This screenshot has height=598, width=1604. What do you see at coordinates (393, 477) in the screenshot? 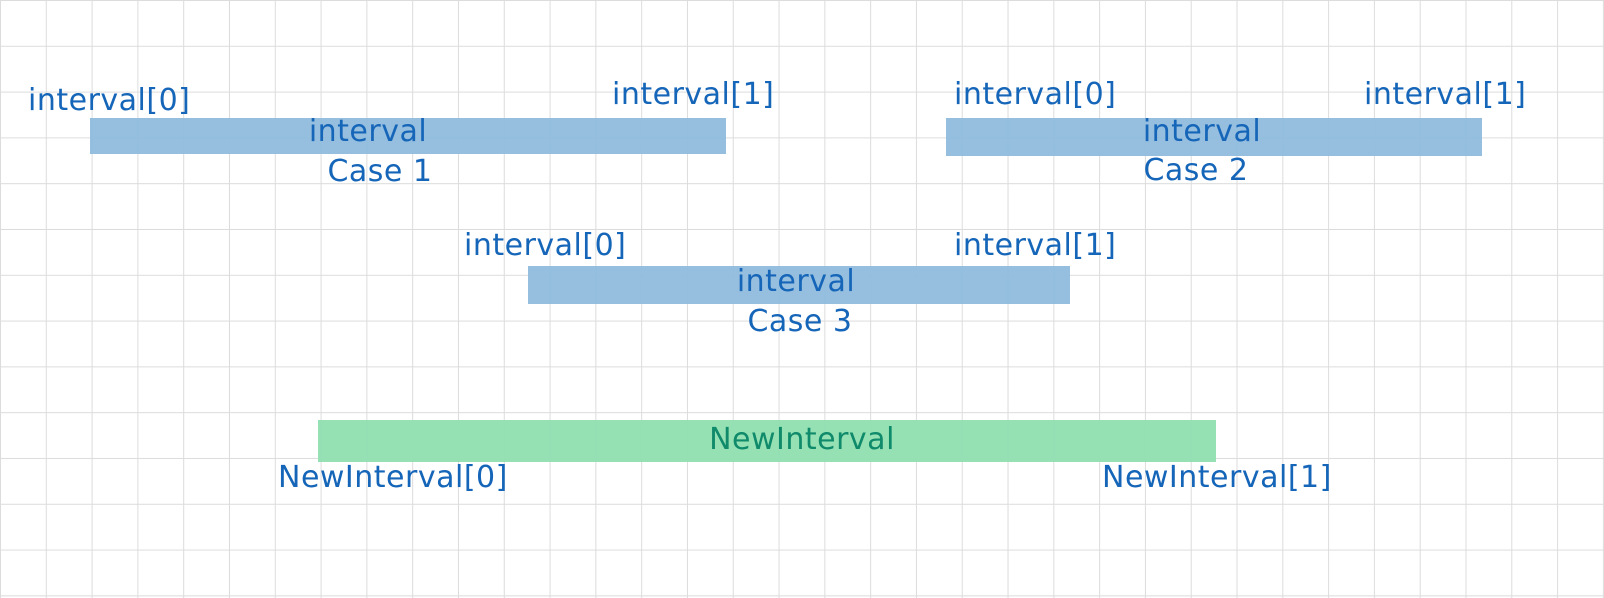
I see `new-interval-start-label: NewInterval[0]` at bounding box center [393, 477].